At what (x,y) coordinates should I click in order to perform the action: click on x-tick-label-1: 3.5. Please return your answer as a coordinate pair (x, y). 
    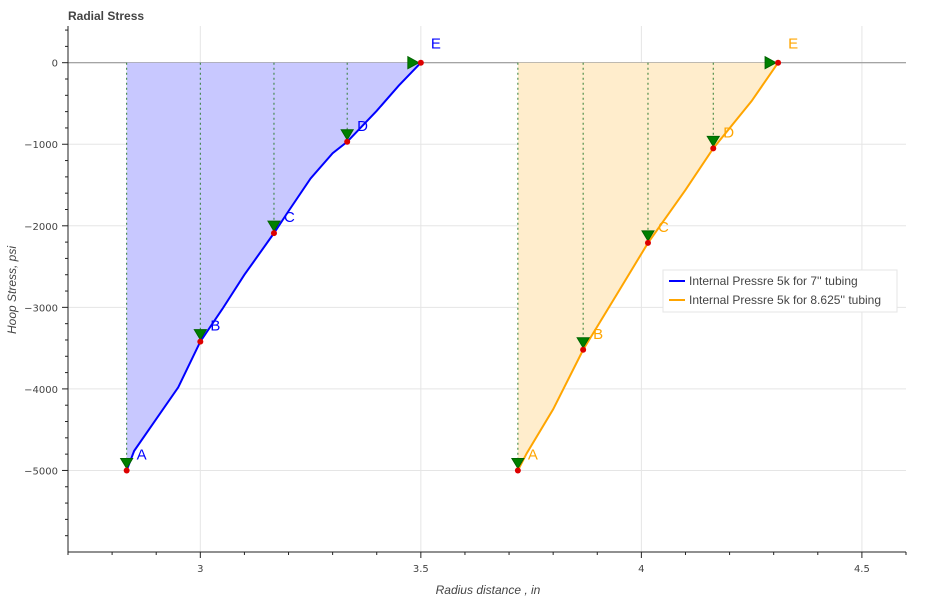
    Looking at the image, I should click on (421, 569).